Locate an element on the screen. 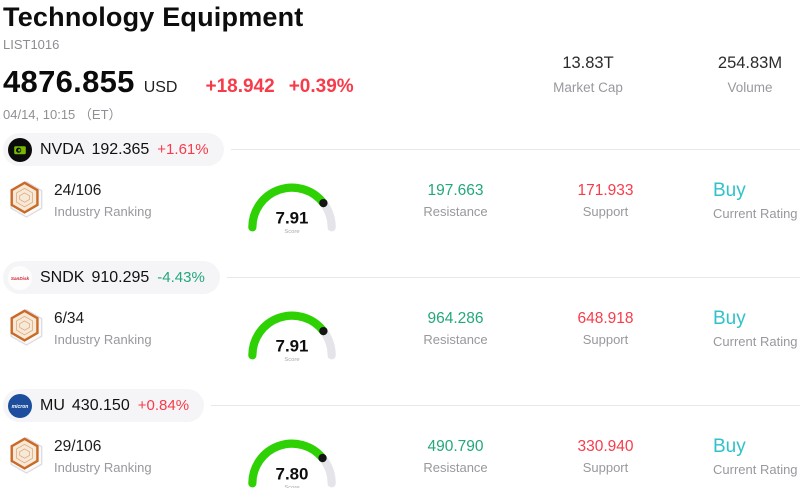 This screenshot has width=800, height=488. list-id: LIST1016 is located at coordinates (31, 44).